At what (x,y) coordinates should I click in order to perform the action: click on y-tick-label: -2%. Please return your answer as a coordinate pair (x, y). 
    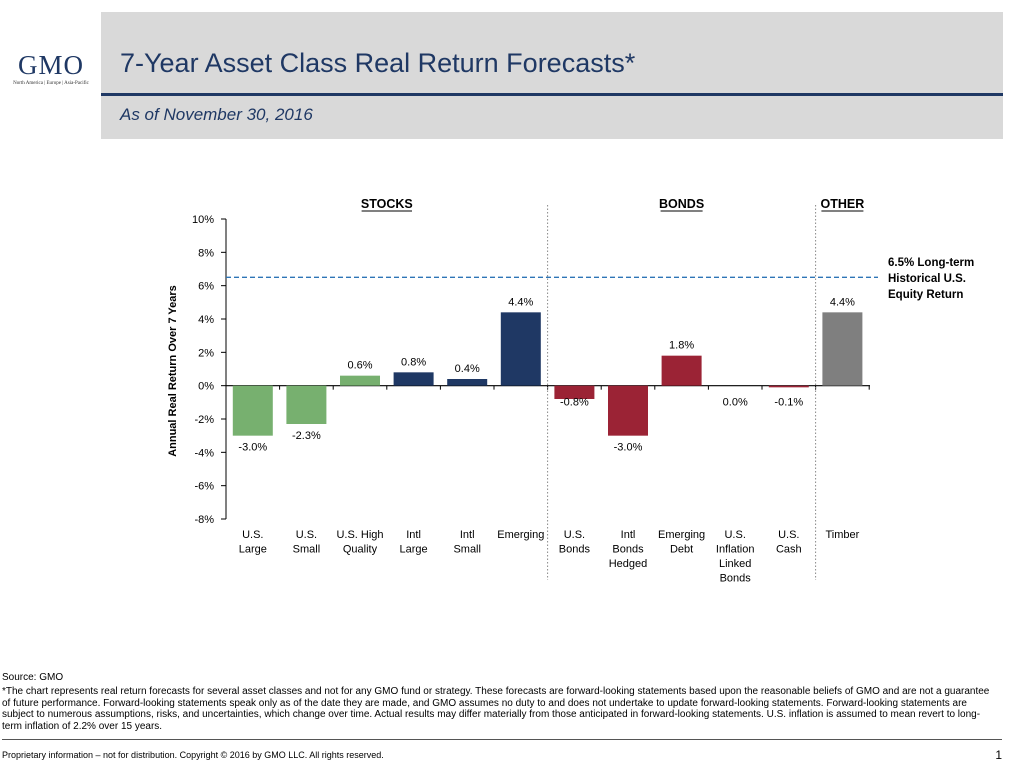
    Looking at the image, I should click on (204, 420).